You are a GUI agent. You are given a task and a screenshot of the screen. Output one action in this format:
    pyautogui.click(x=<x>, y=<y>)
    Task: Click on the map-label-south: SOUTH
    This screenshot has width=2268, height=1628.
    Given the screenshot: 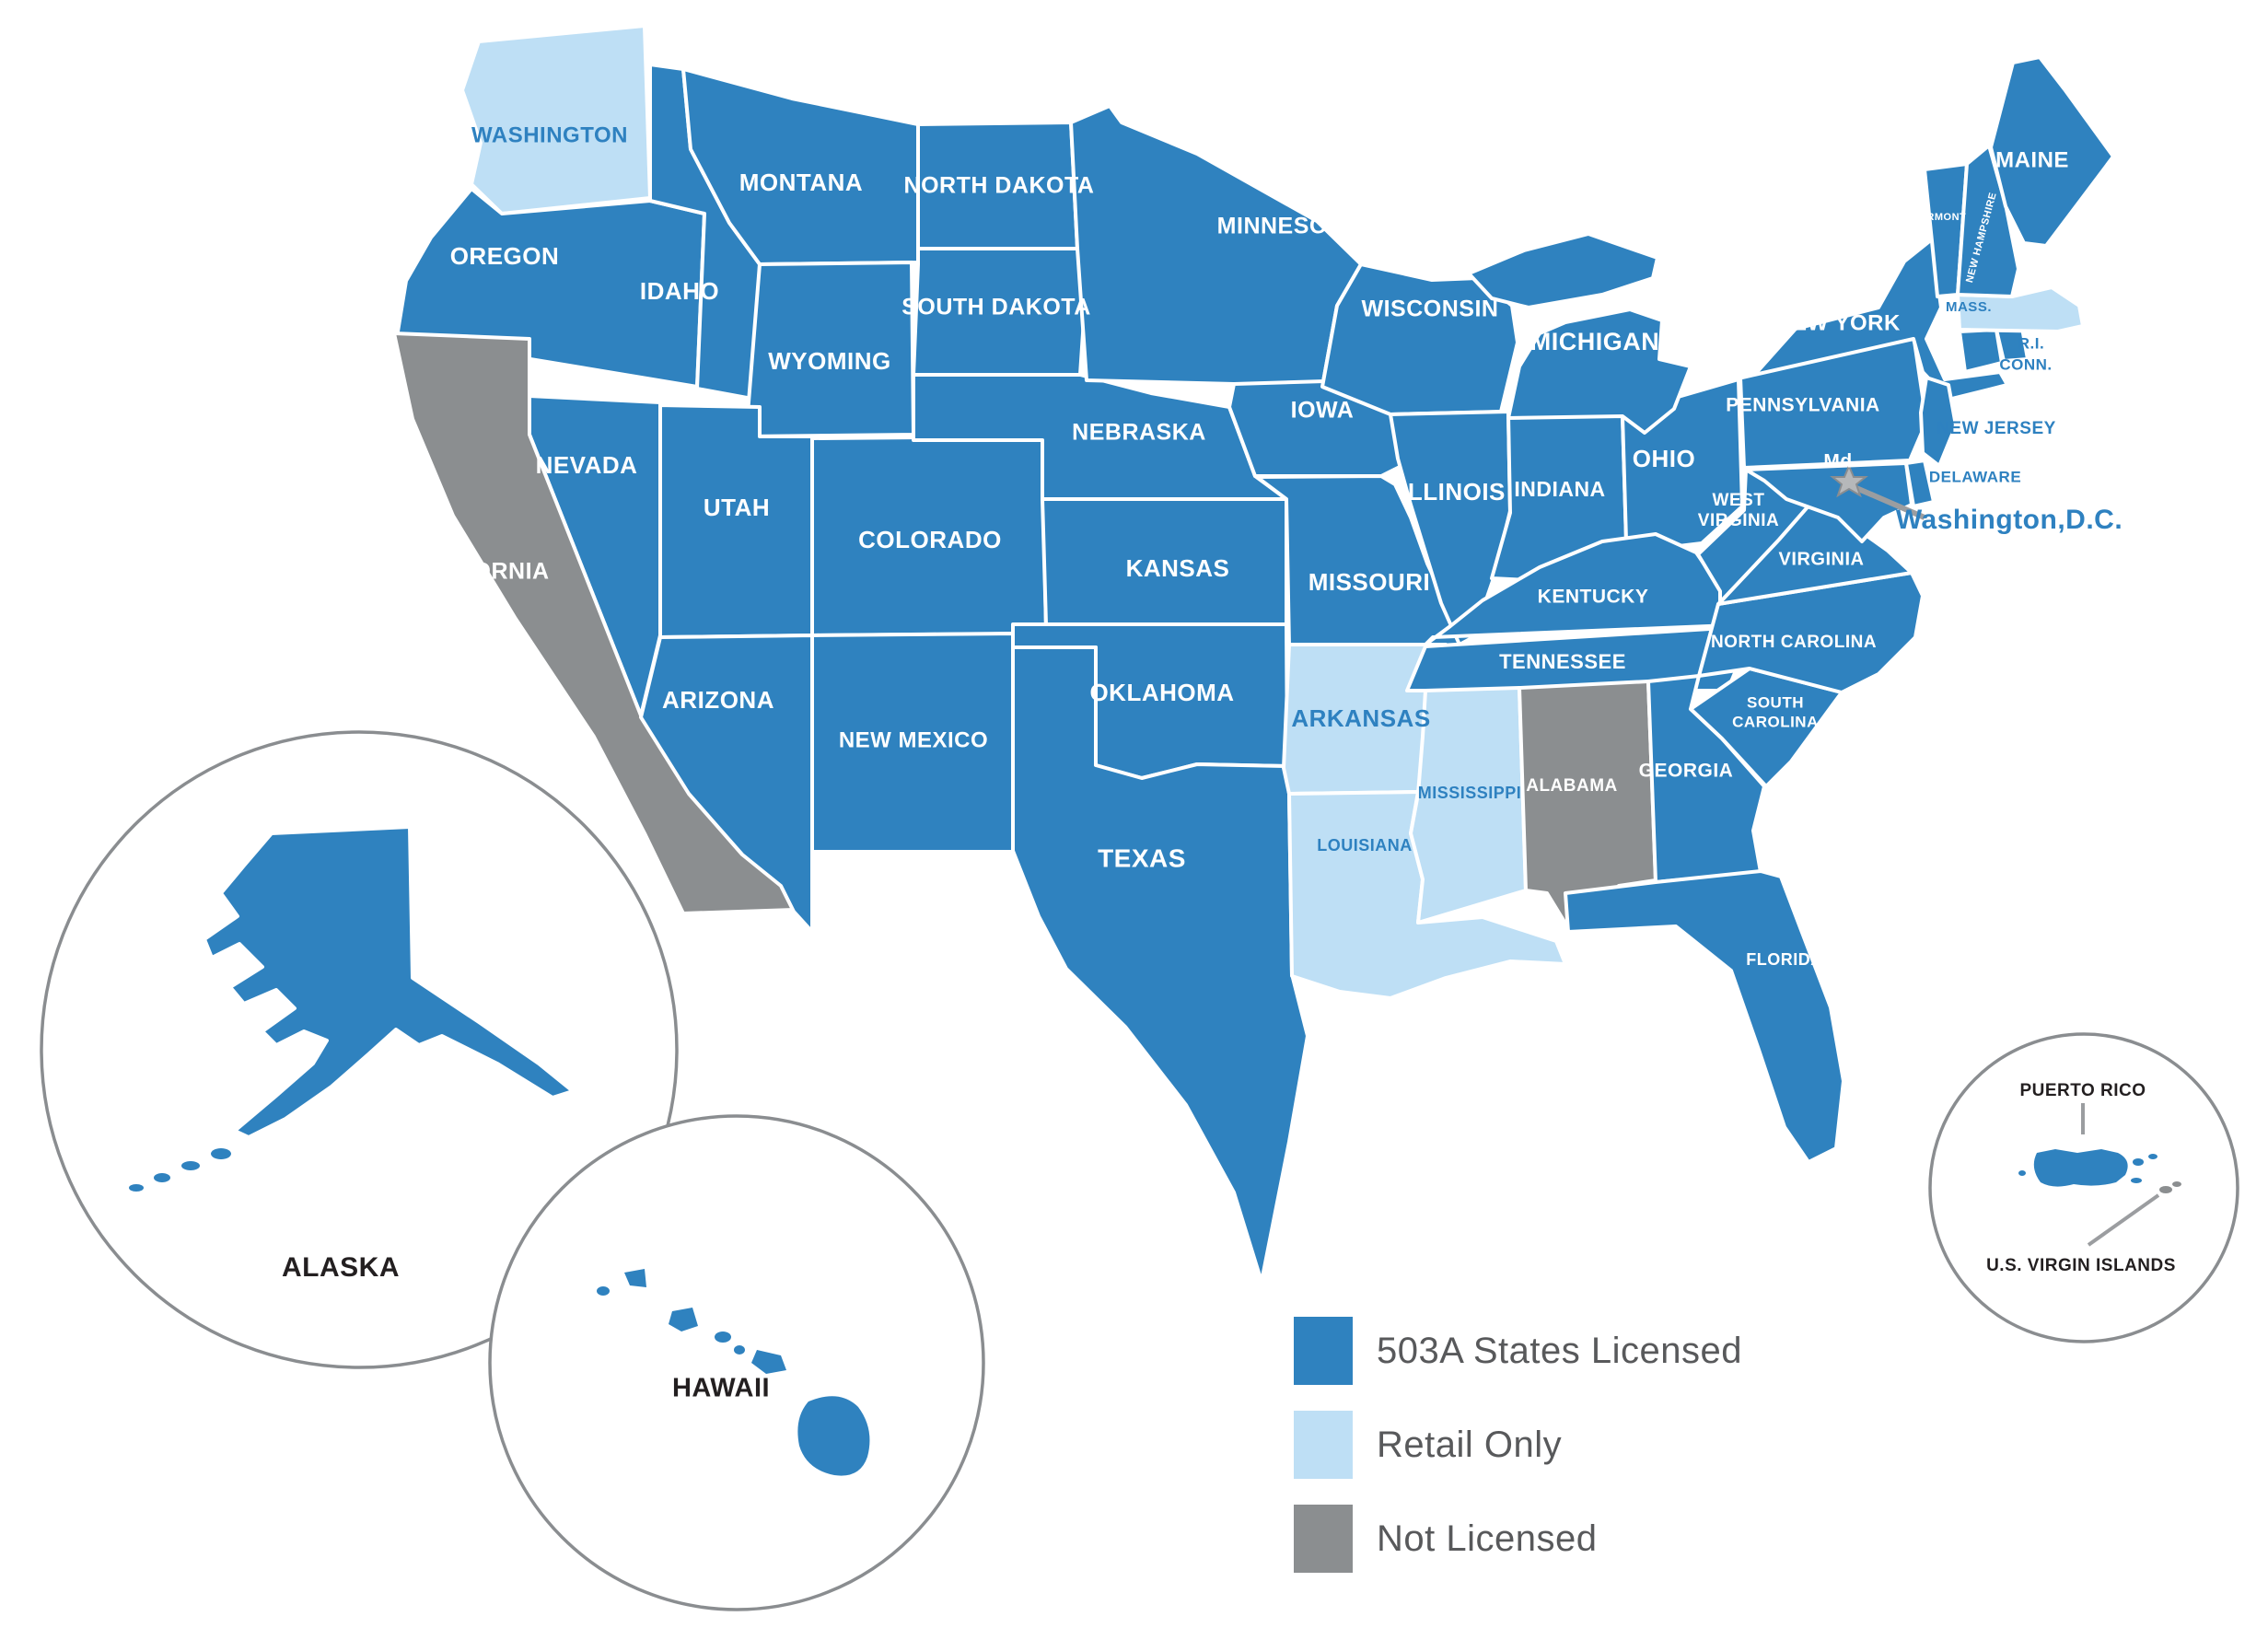 What is the action you would take?
    pyautogui.click(x=1775, y=702)
    